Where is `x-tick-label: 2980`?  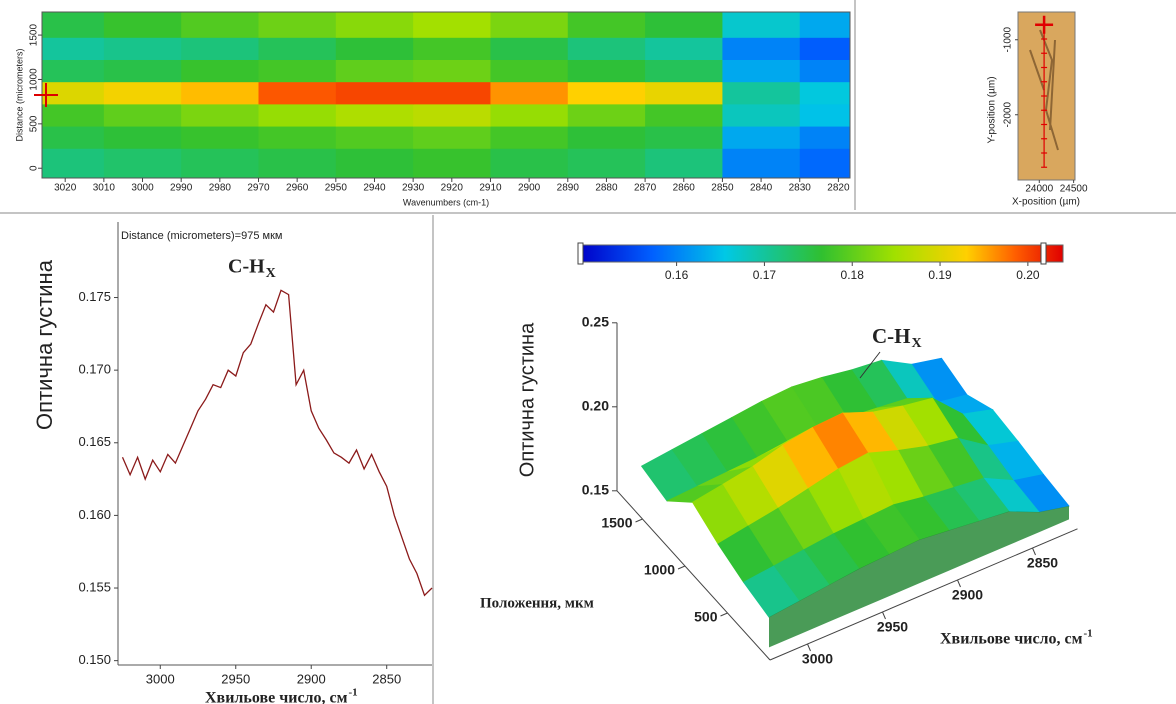 x-tick-label: 2980 is located at coordinates (220, 188).